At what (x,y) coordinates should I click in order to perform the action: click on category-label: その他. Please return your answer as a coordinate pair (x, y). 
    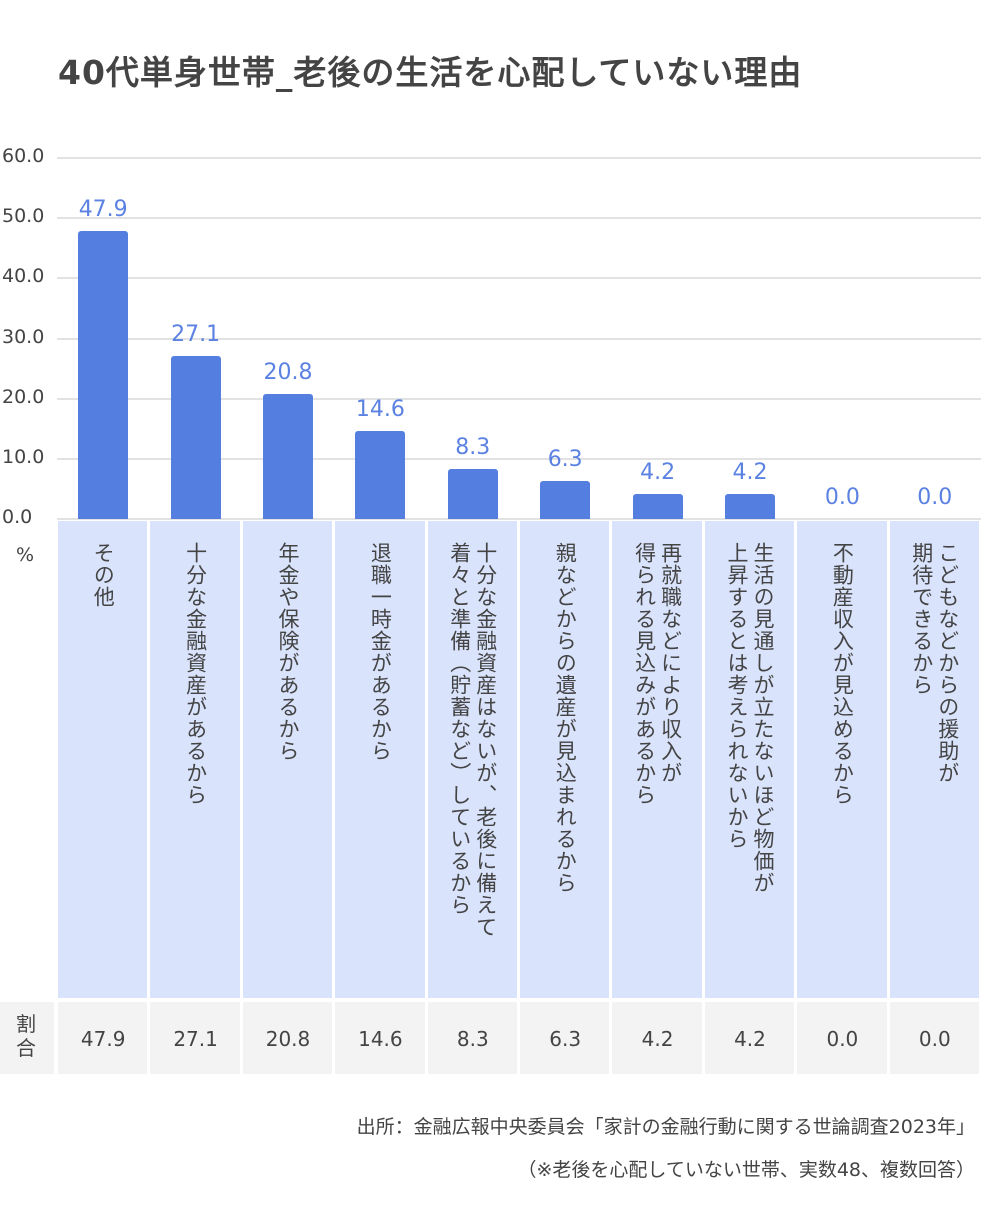
    Looking at the image, I should click on (103, 575).